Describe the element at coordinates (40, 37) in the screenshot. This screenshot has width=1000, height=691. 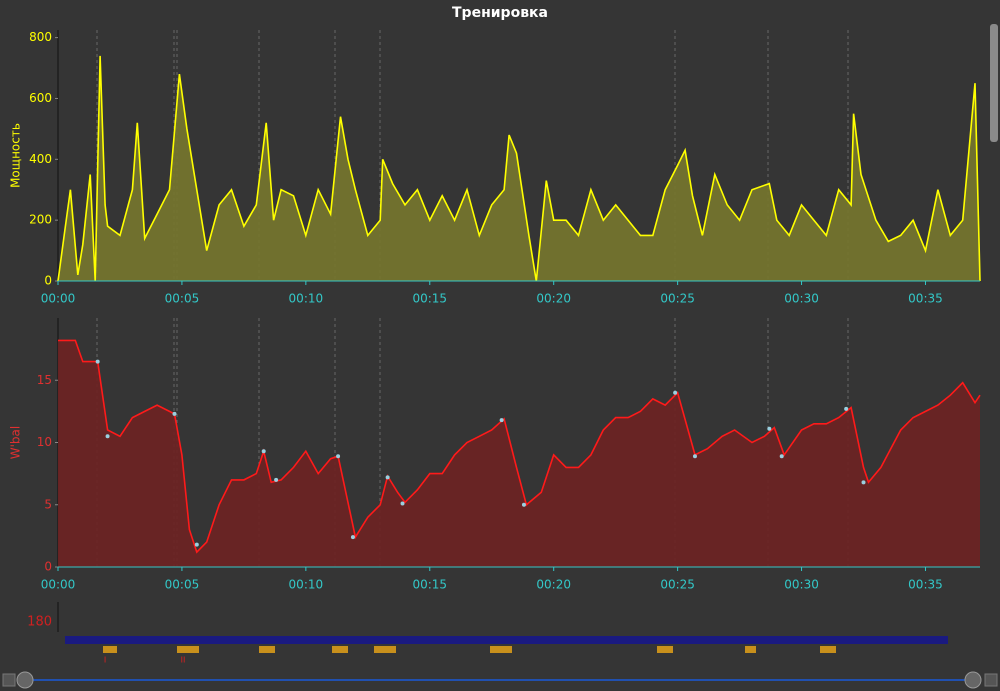
I see `y-tick-label: 800` at that location.